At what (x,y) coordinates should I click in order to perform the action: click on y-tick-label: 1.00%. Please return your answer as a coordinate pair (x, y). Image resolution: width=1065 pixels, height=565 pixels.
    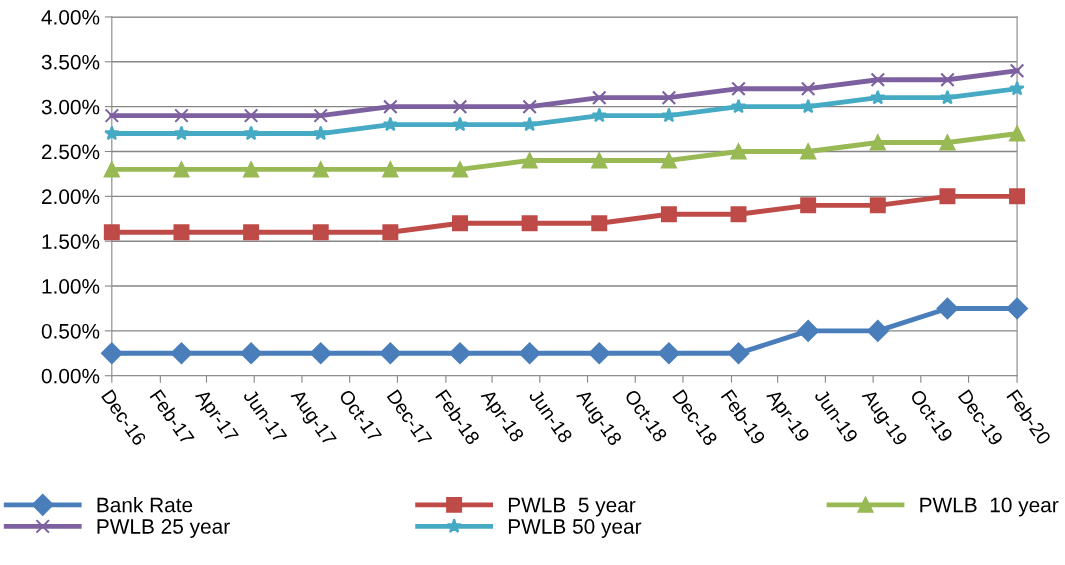
    Looking at the image, I should click on (71, 286).